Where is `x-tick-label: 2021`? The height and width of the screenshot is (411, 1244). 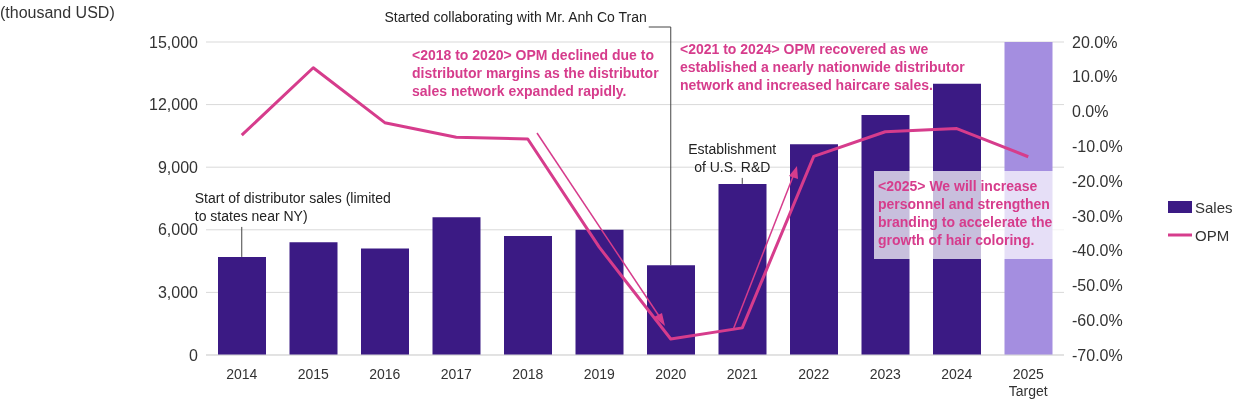
x-tick-label: 2021 is located at coordinates (742, 374).